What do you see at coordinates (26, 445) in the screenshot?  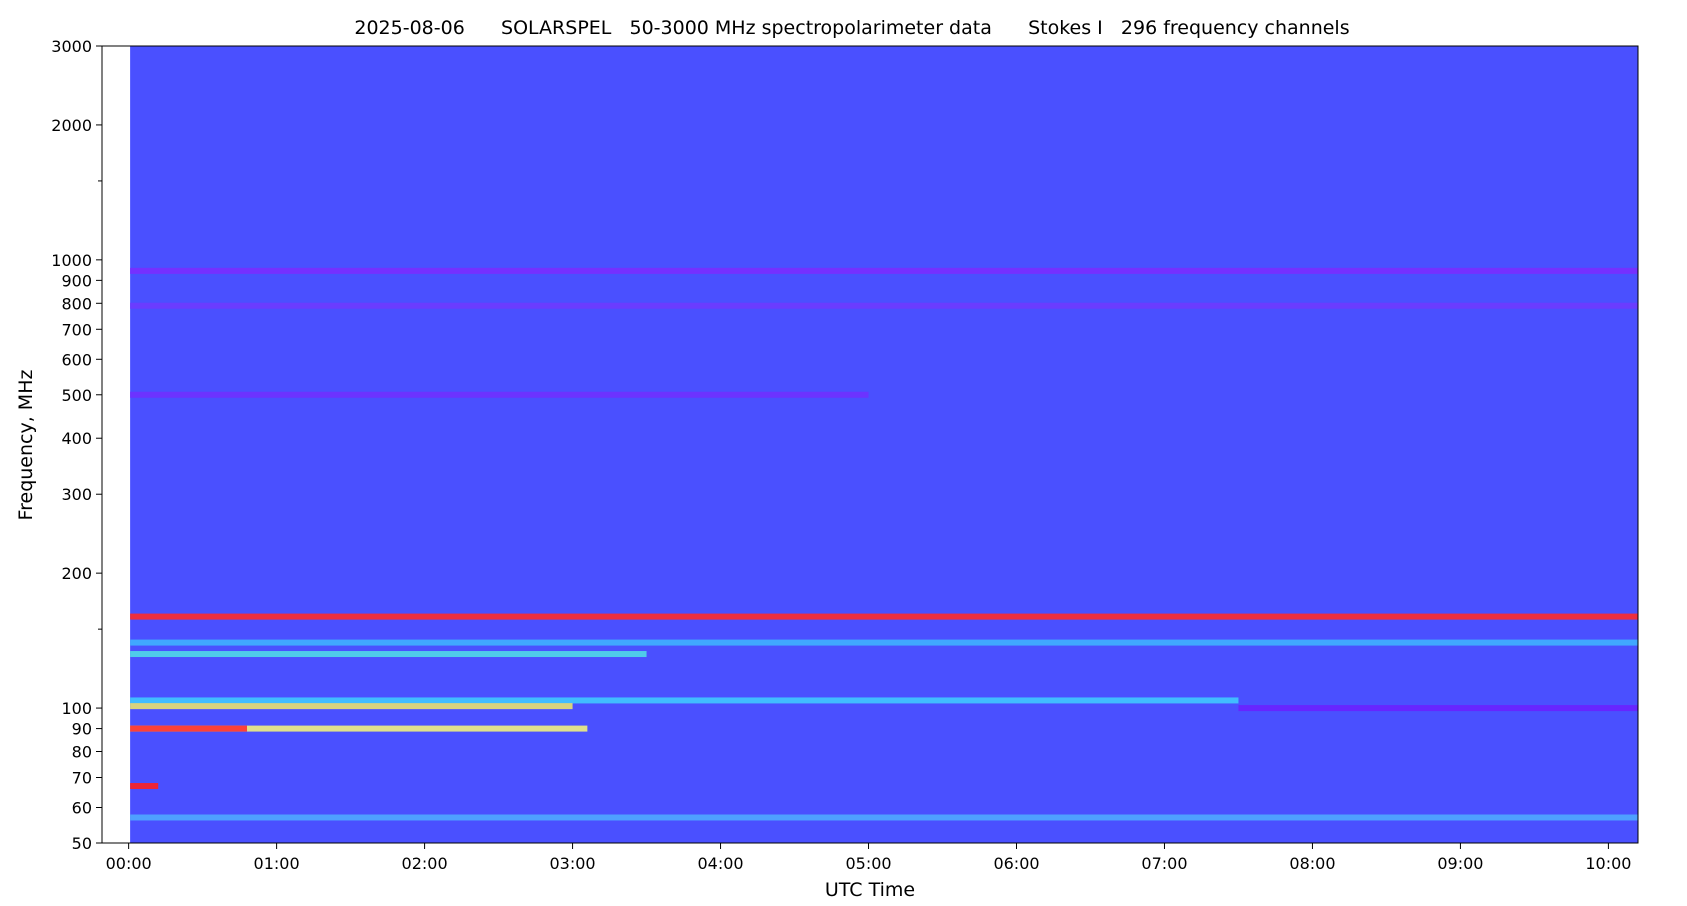 I see `y-axis-label: Frequency, MHz` at bounding box center [26, 445].